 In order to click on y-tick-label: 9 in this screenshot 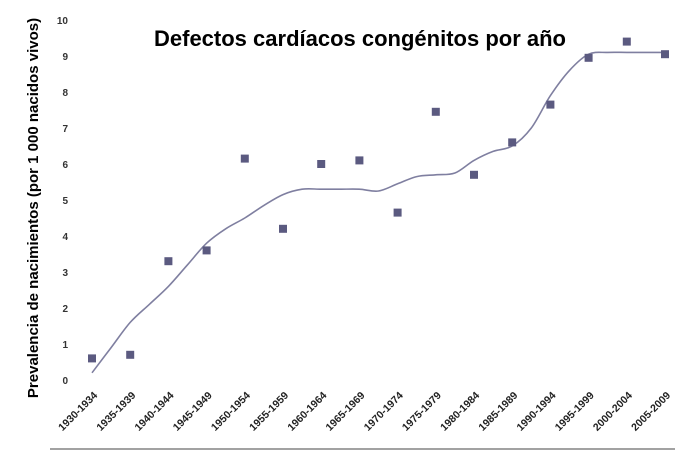, I will do `click(65, 57)`.